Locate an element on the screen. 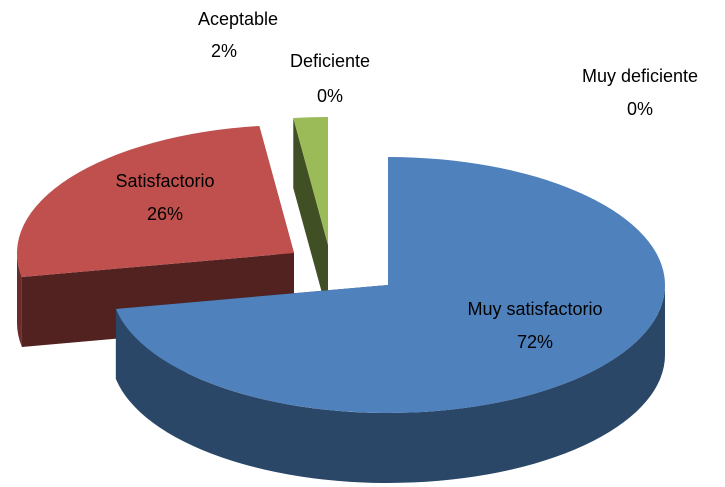 The image size is (725, 487). slice-value-label: 26% is located at coordinates (165, 214).